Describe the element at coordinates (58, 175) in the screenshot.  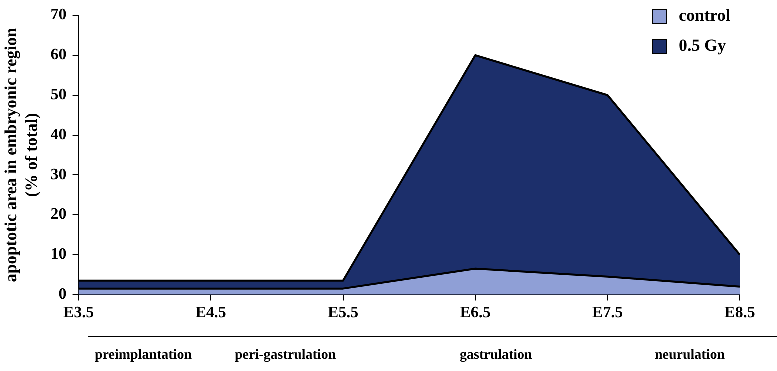
I see `y-tick-label: 30` at that location.